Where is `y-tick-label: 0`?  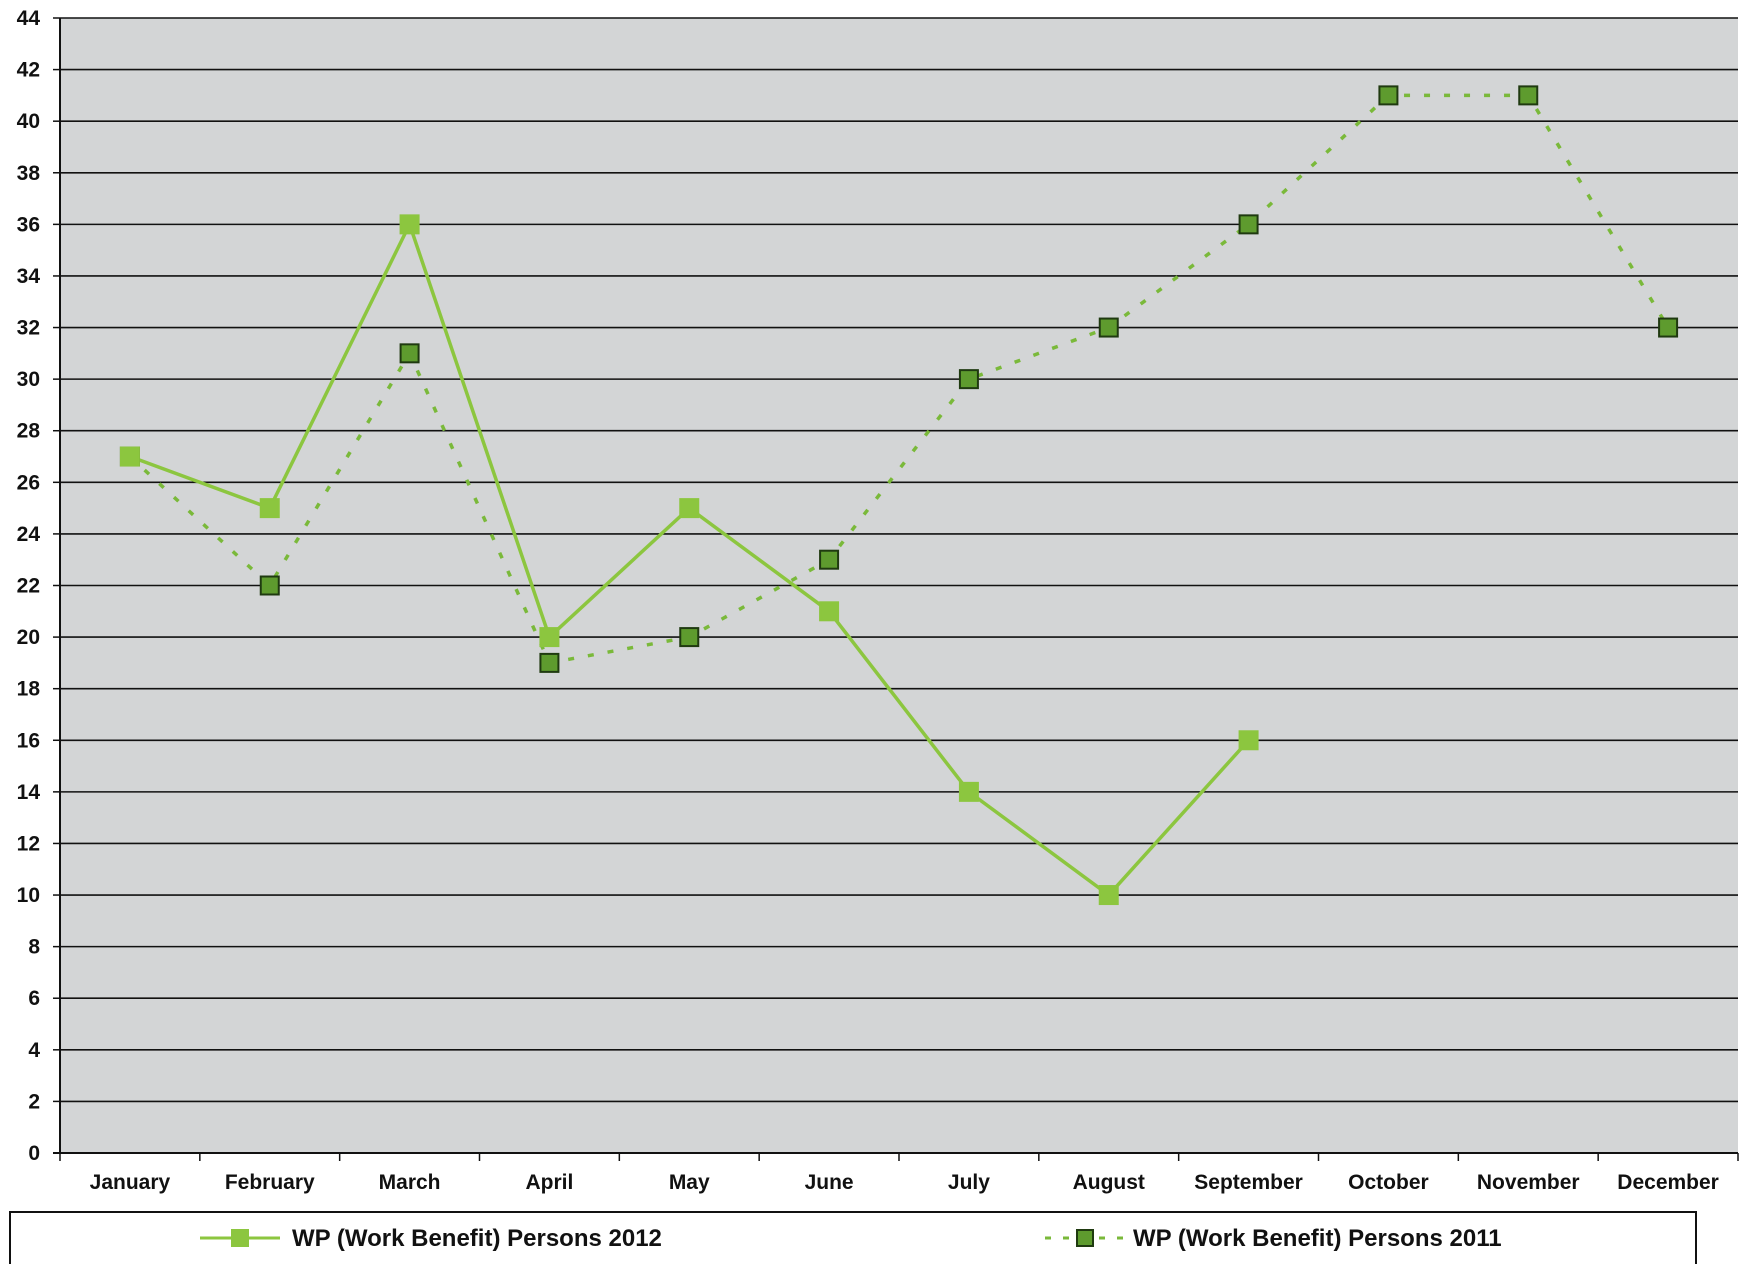
y-tick-label: 0 is located at coordinates (34, 1153).